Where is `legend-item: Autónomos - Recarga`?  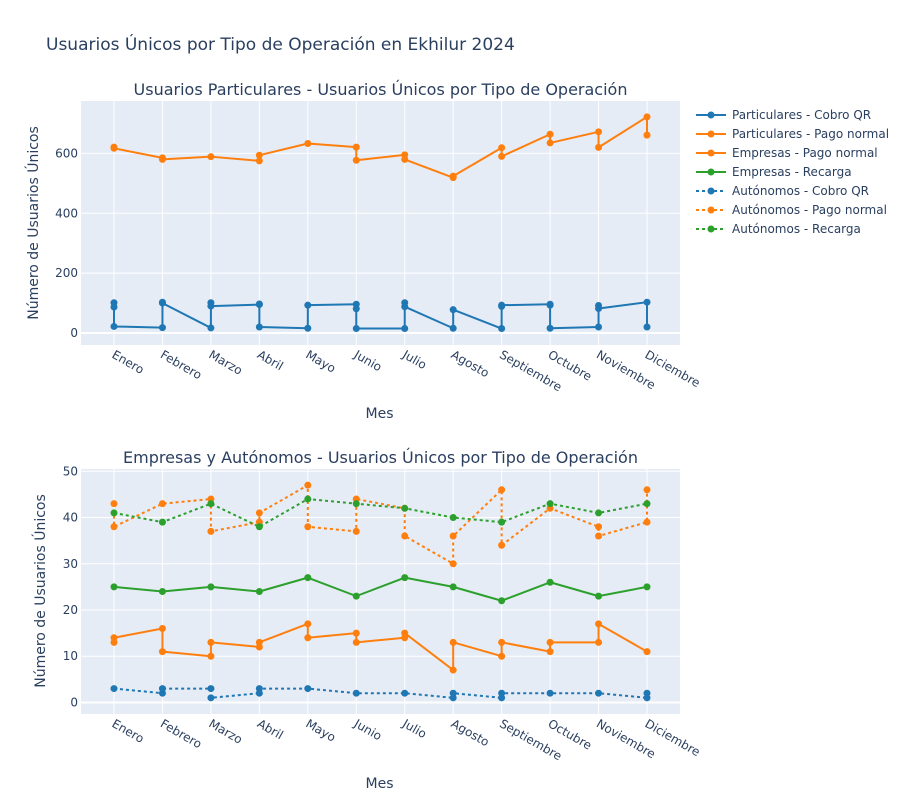 legend-item: Autónomos - Recarga is located at coordinates (778, 229).